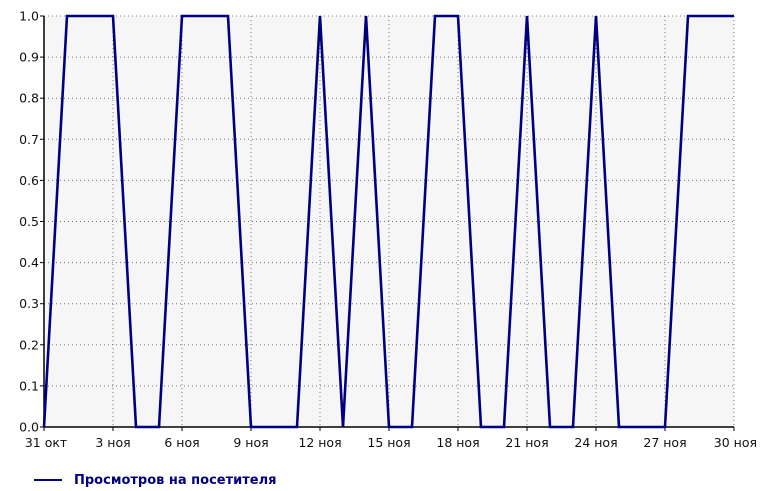 This screenshot has width=760, height=491. Describe the element at coordinates (250, 442) in the screenshot. I see `x-tick-label: 9 ноя` at that location.